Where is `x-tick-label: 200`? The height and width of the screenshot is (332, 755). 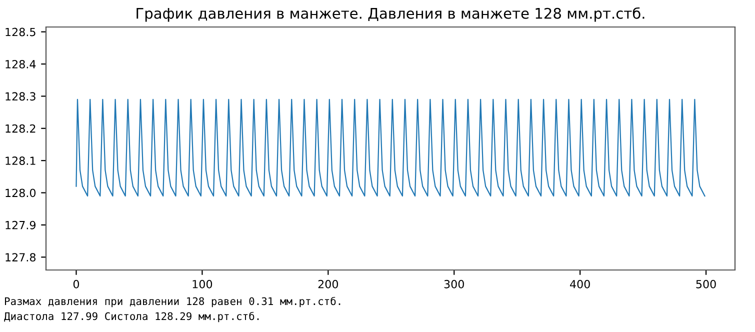
x-tick-label: 200 is located at coordinates (328, 284).